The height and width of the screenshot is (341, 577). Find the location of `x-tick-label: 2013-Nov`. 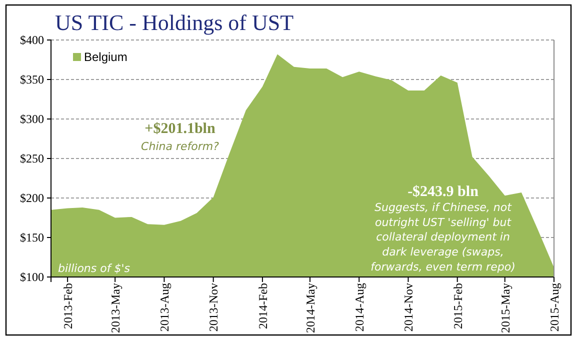

x-tick-label: 2013-Nov is located at coordinates (213, 307).